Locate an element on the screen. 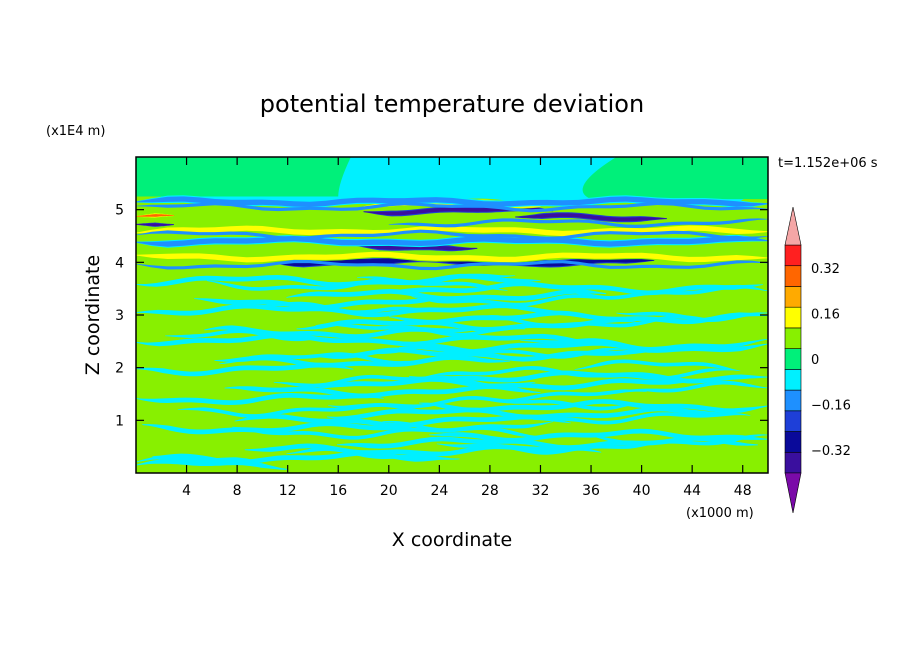  y-tick-label: 3 is located at coordinates (119, 316).